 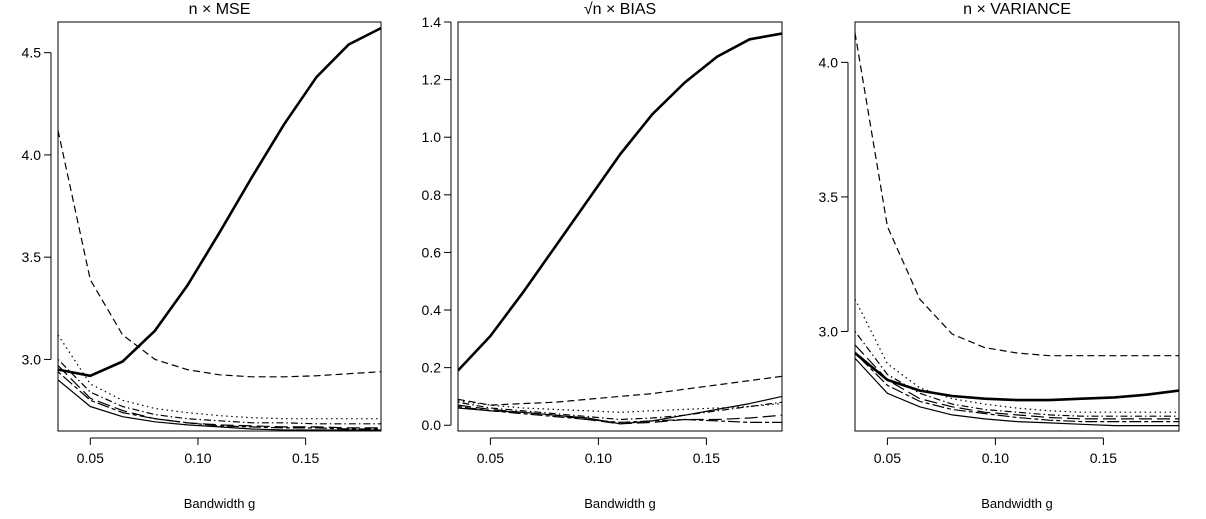 I want to click on chart-title: n × MSE, so click(x=220, y=9).